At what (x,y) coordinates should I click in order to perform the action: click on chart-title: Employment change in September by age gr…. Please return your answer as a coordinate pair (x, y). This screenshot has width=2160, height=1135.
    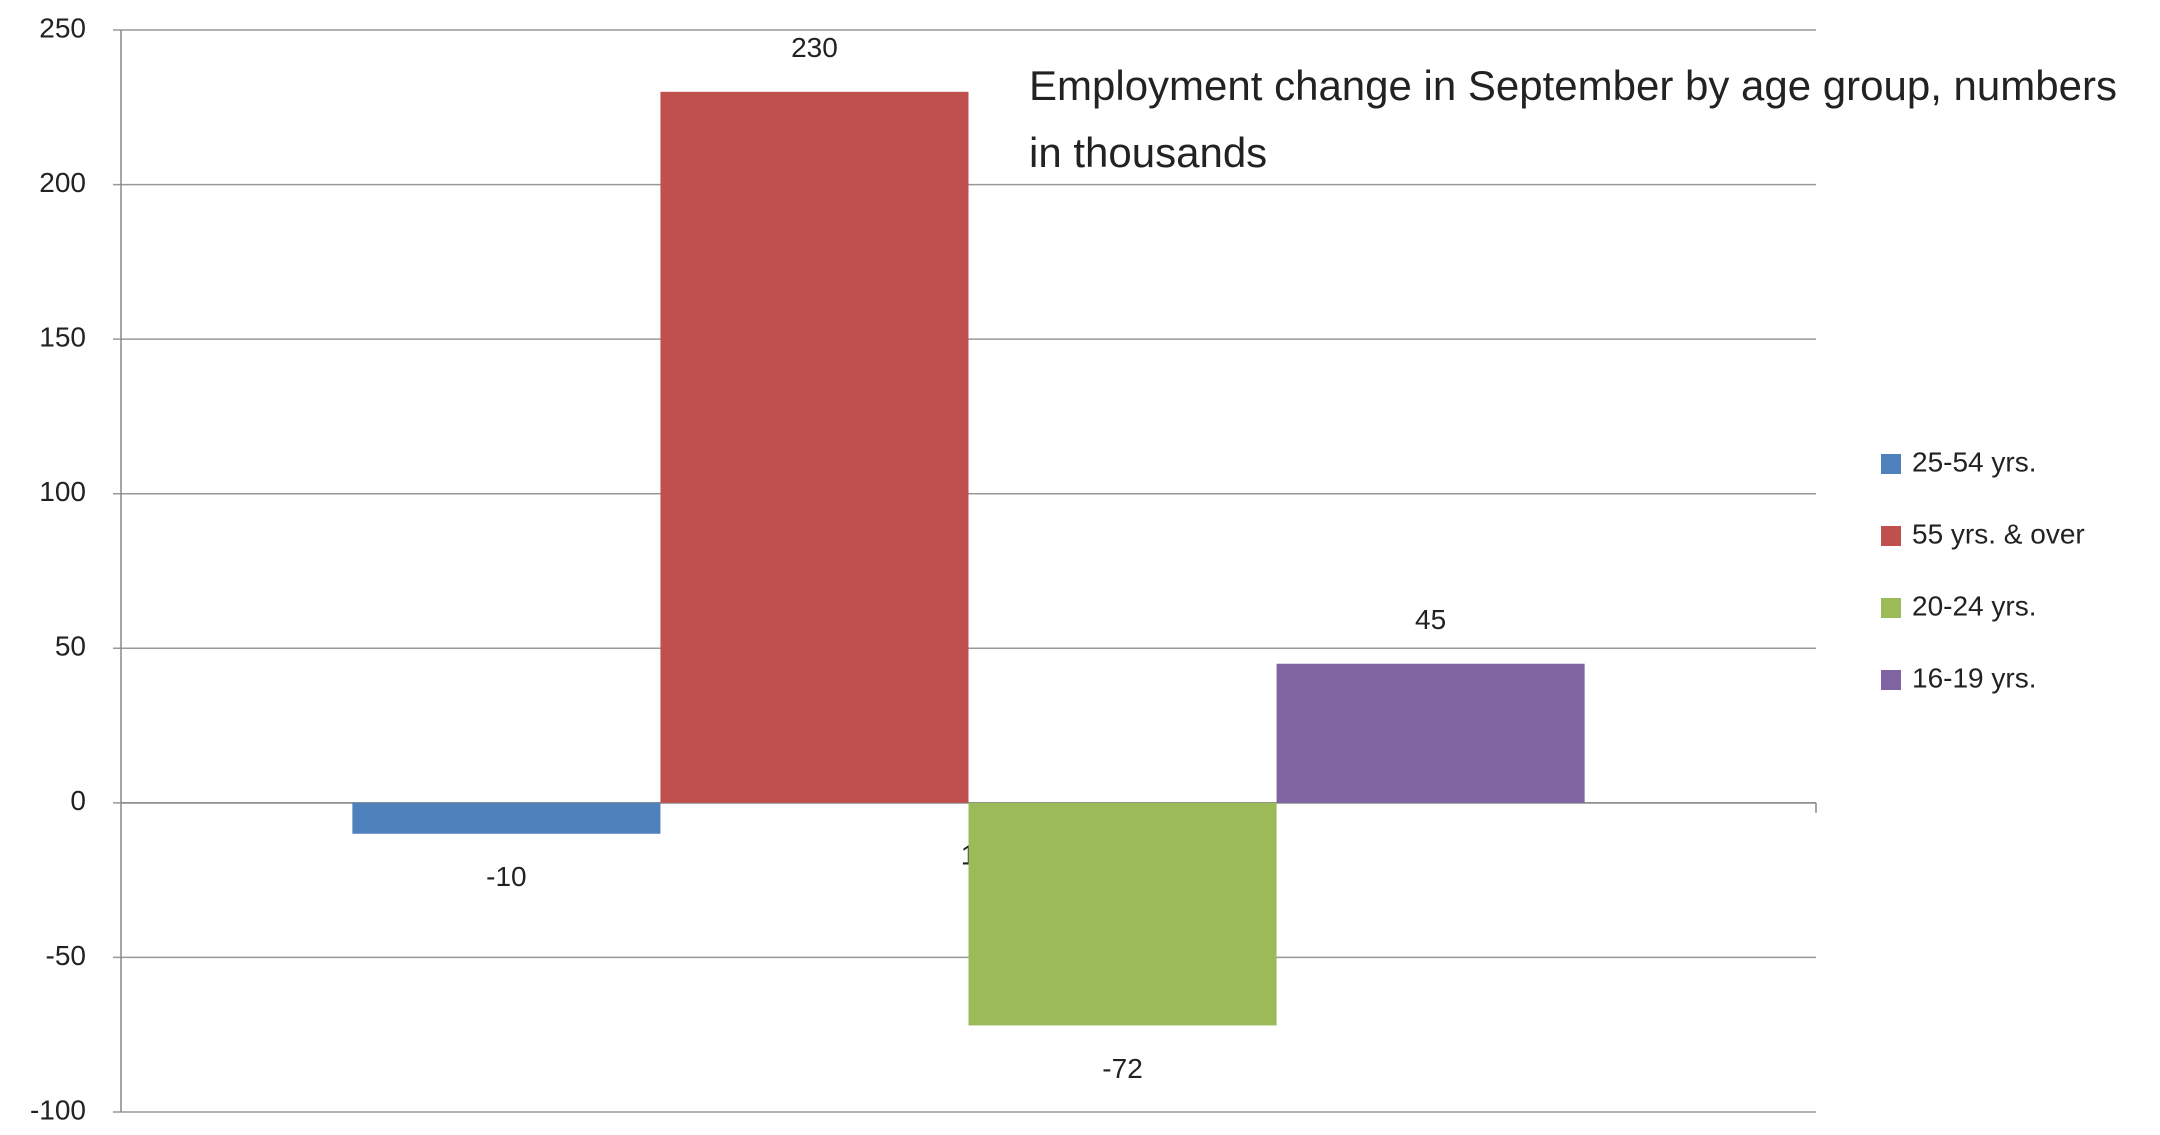
    Looking at the image, I should click on (1573, 119).